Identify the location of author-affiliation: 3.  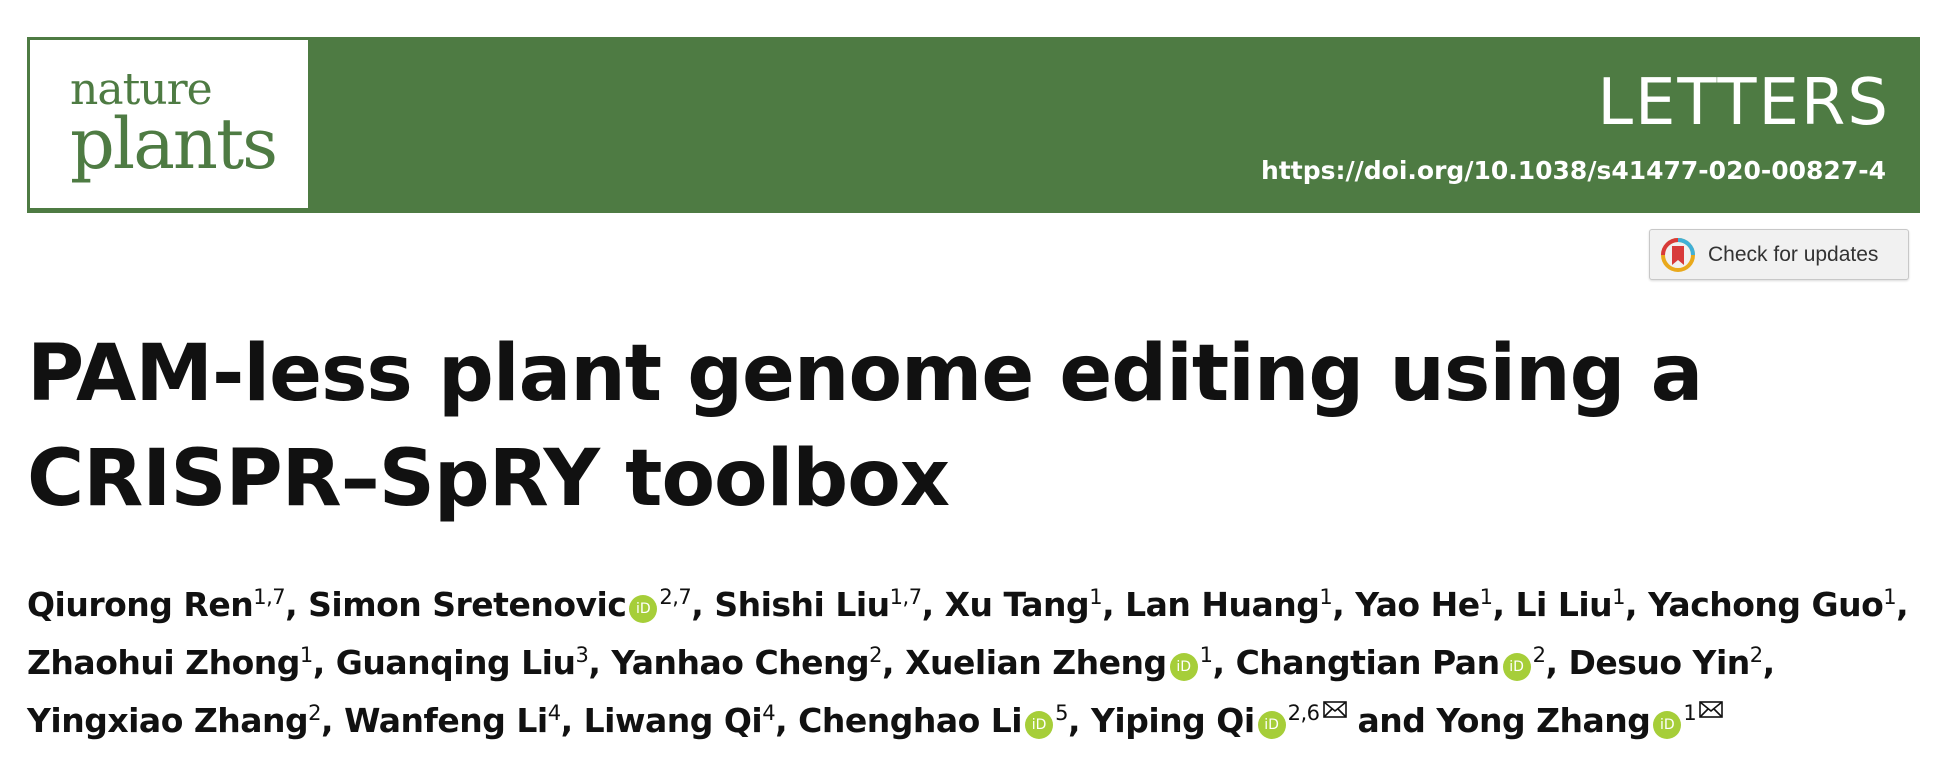
(582, 655).